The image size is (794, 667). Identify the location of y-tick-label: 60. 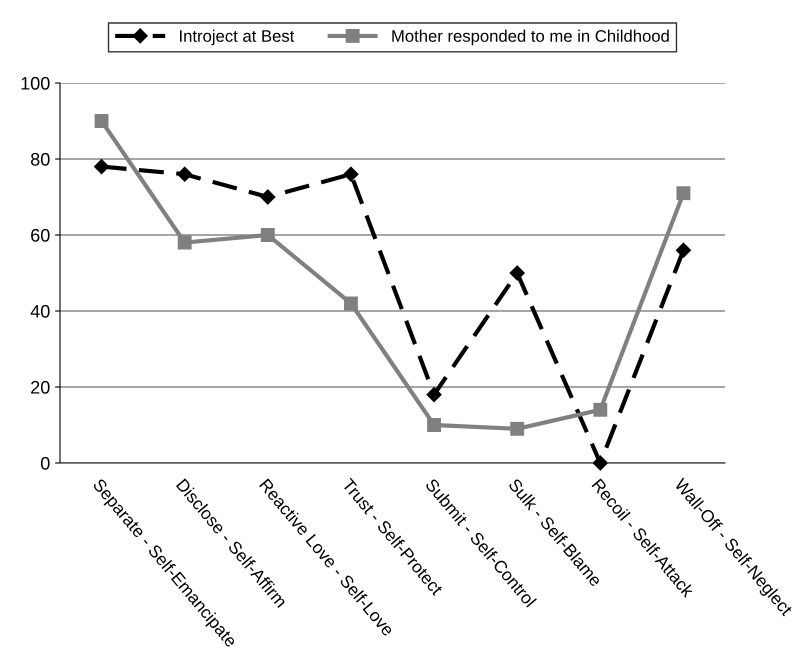
(40, 235).